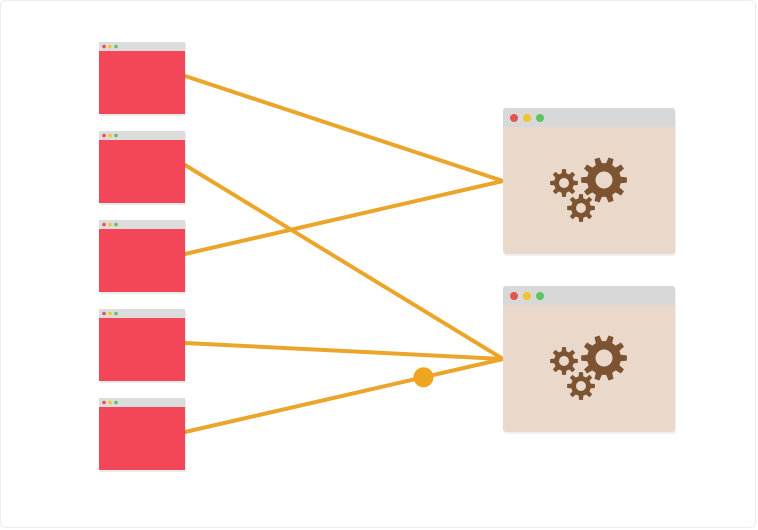  I want to click on server-2-window, so click(589, 360).